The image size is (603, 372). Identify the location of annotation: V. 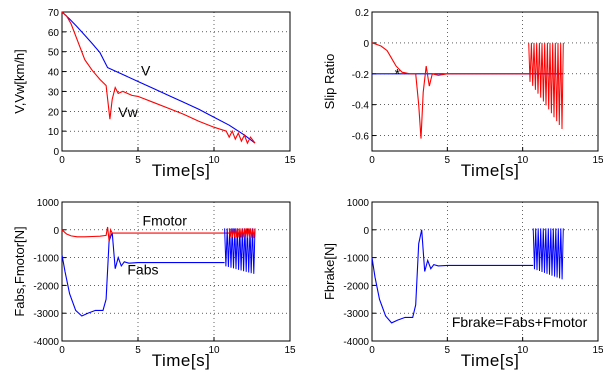
(146, 71).